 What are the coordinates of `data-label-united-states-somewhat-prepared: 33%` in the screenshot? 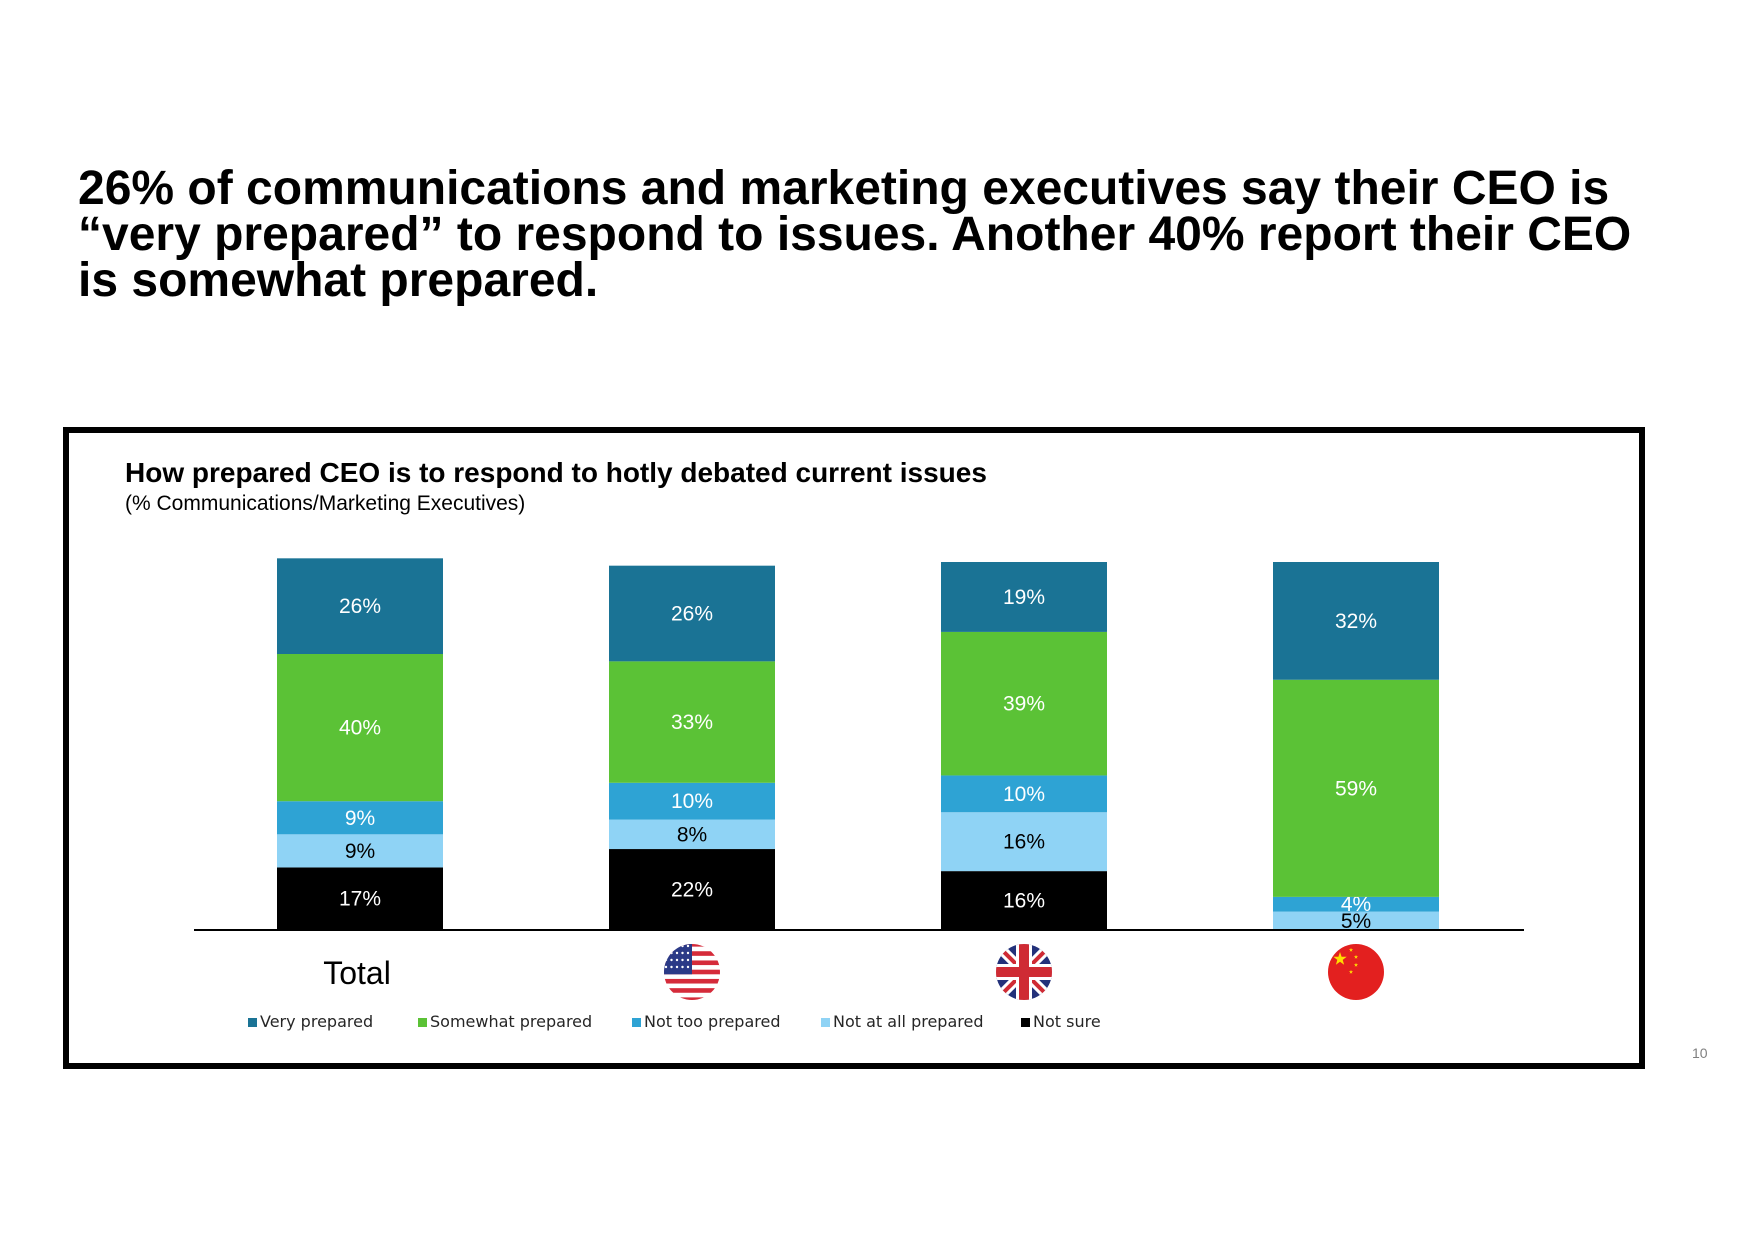 It's located at (692, 722).